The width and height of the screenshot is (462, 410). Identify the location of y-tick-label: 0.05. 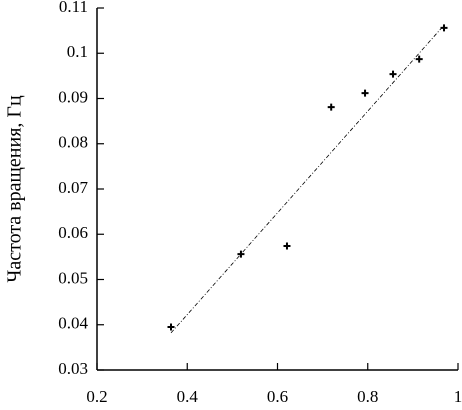
(73, 277).